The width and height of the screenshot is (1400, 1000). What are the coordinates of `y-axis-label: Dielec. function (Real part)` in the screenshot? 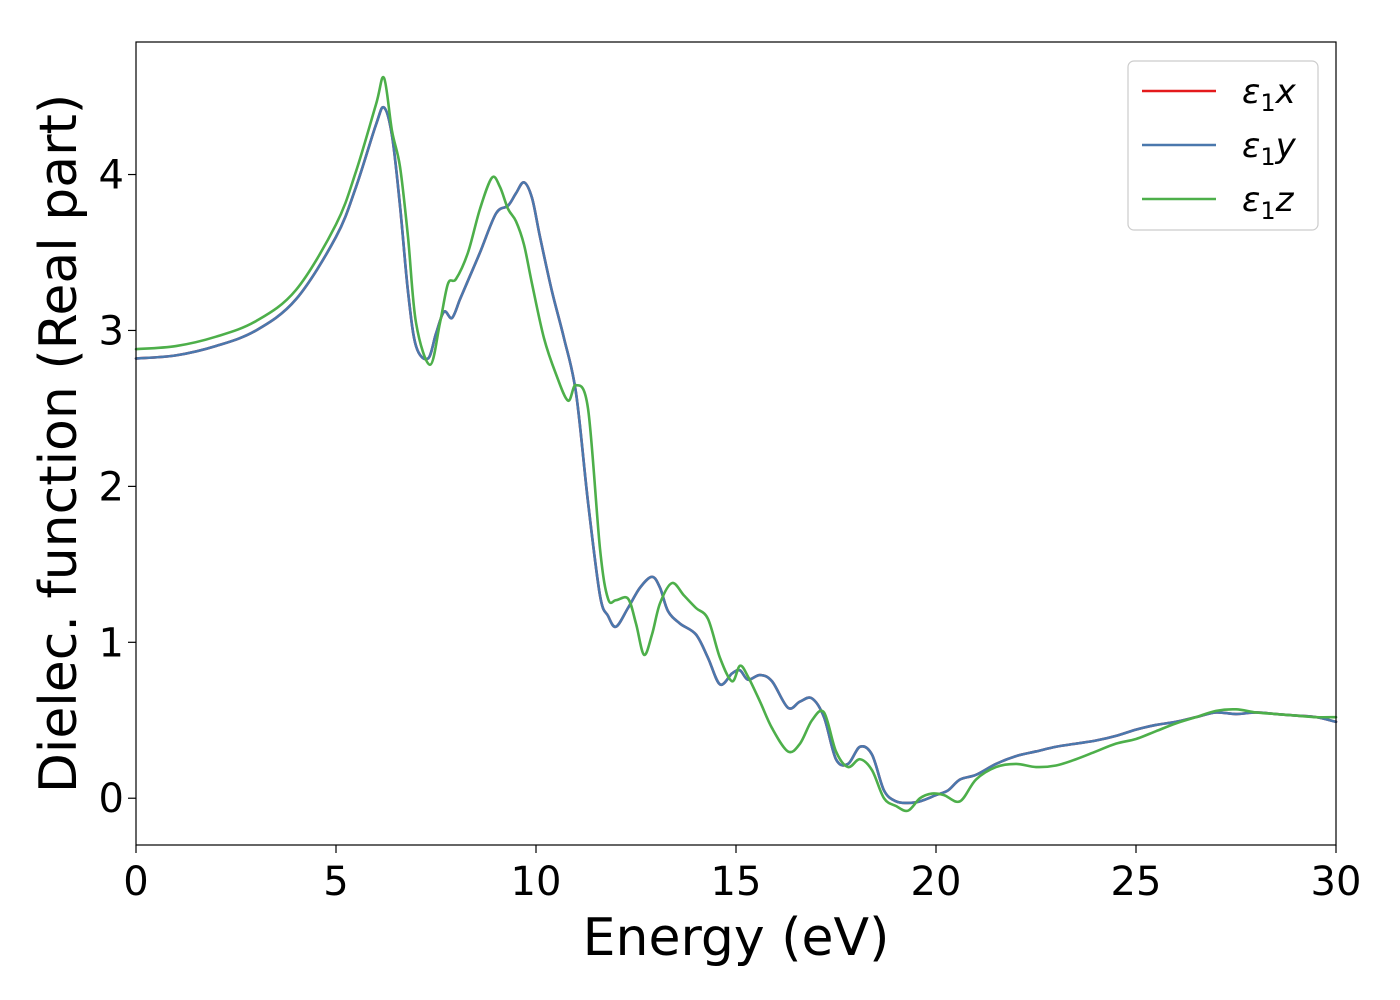 It's located at (59, 443).